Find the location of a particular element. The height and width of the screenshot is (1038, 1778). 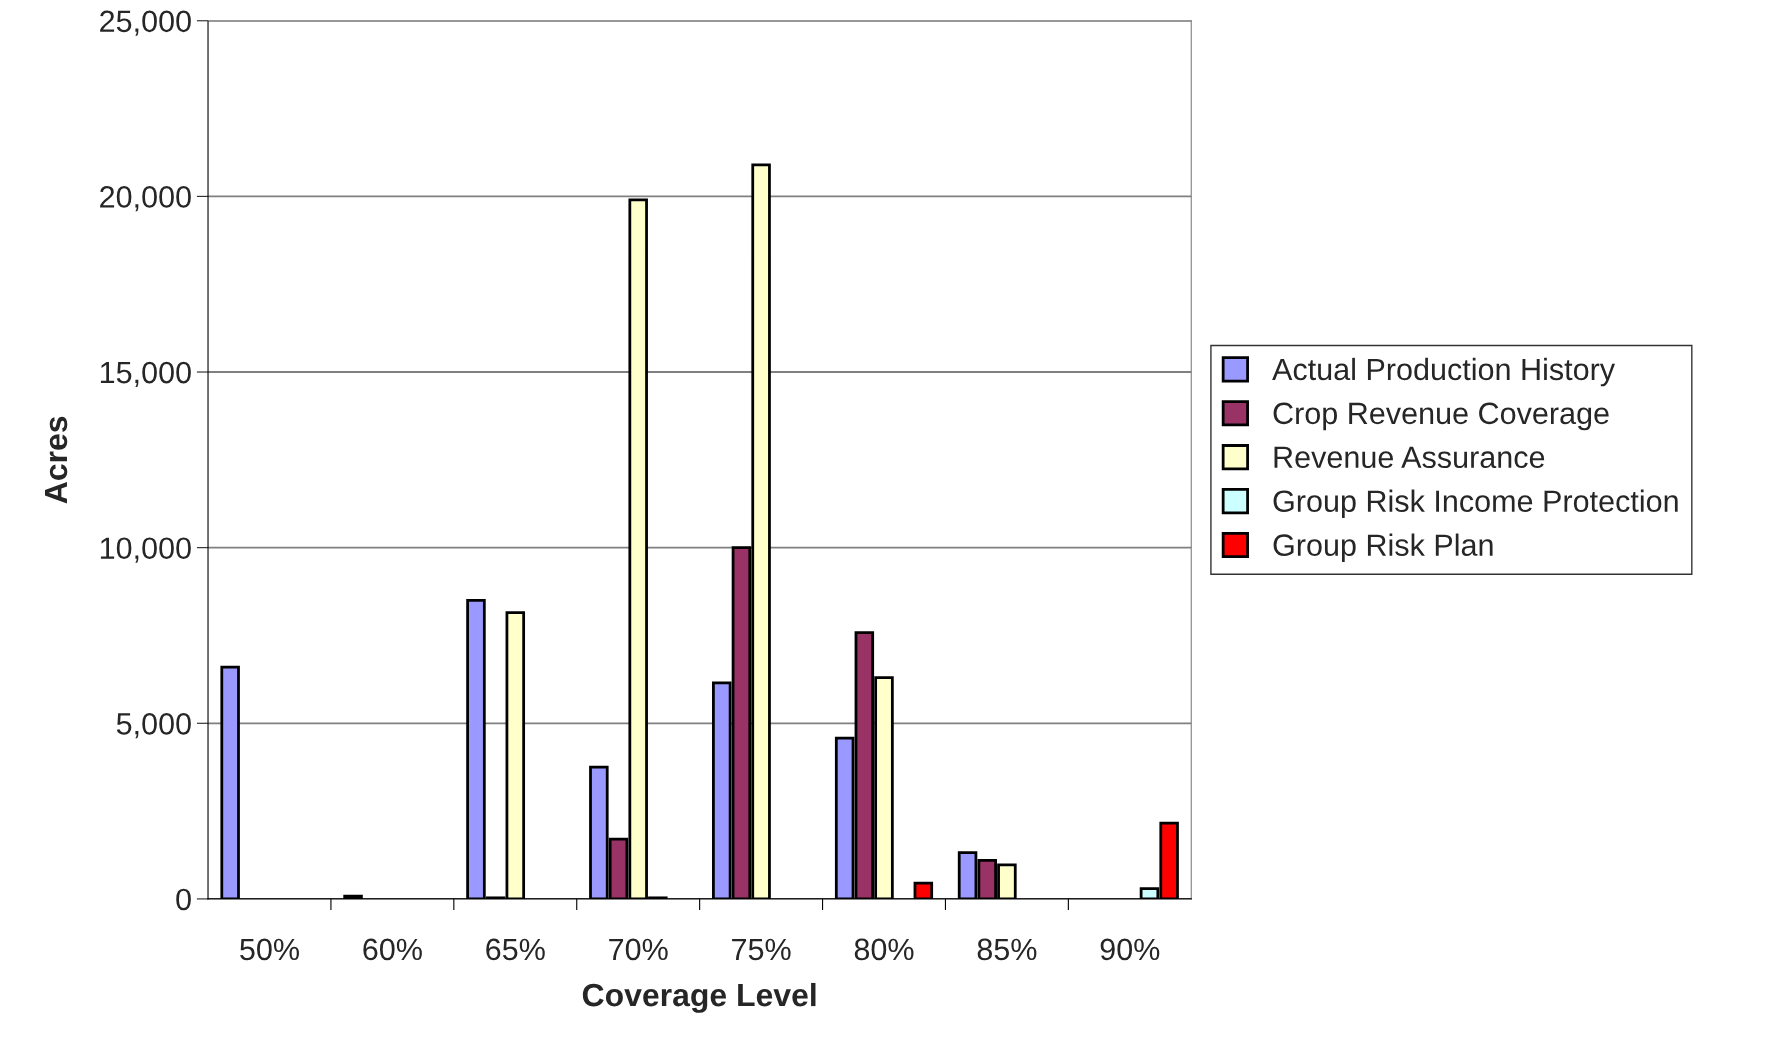

y-tick-label: 20,000 is located at coordinates (145, 199).